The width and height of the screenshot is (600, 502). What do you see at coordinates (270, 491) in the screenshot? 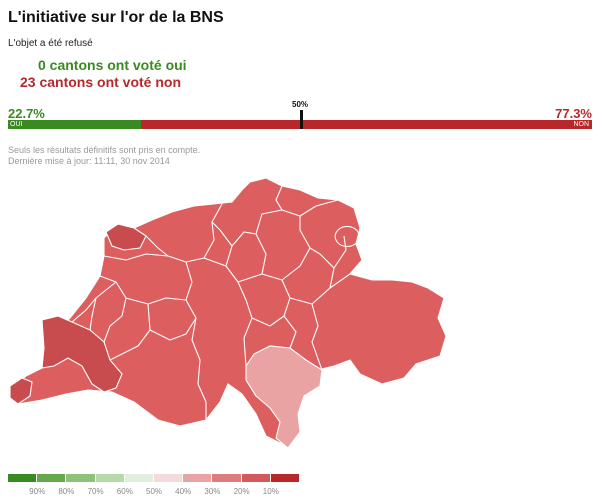
I see `legend-label: 10%` at bounding box center [270, 491].